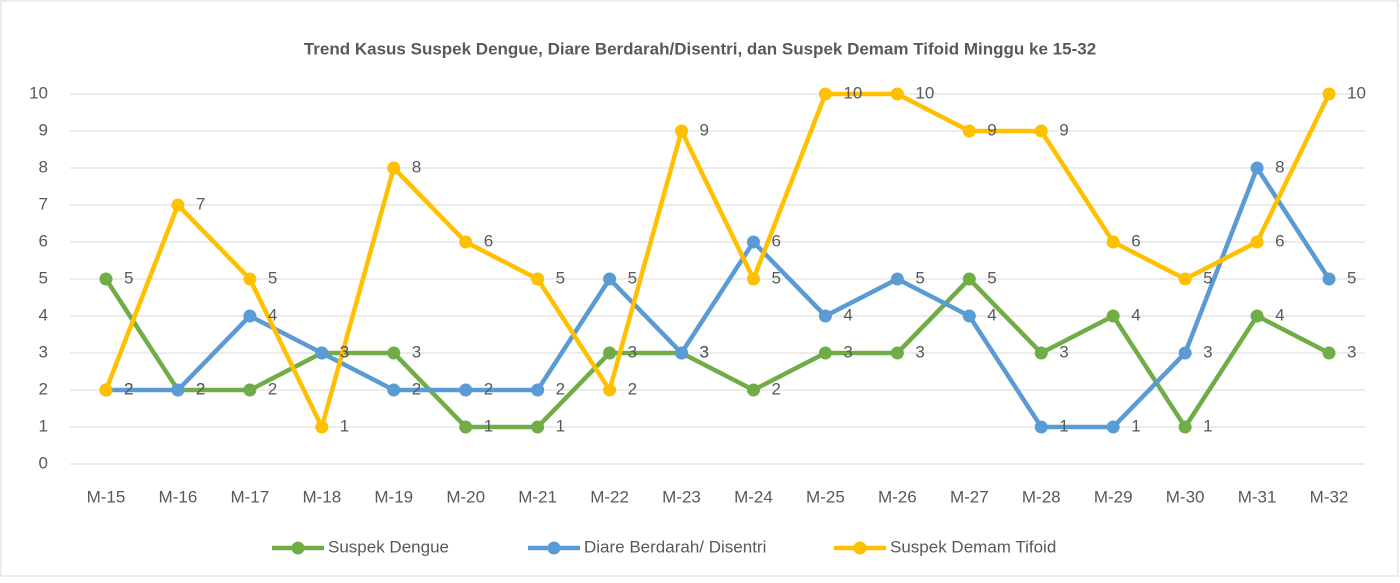  I want to click on data-label: 8, so click(416, 166).